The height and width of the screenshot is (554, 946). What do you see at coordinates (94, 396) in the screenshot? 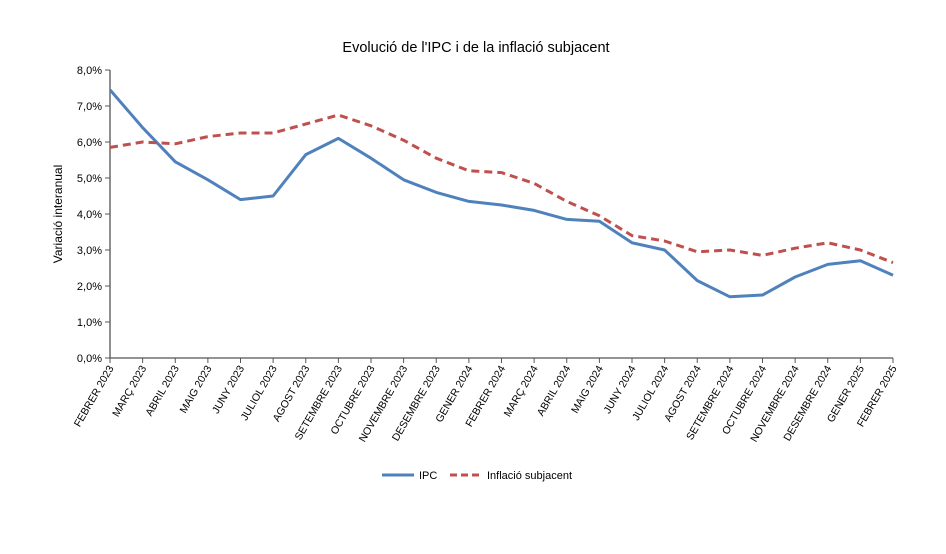
I see `x-tick-label: FEBRER 2023` at bounding box center [94, 396].